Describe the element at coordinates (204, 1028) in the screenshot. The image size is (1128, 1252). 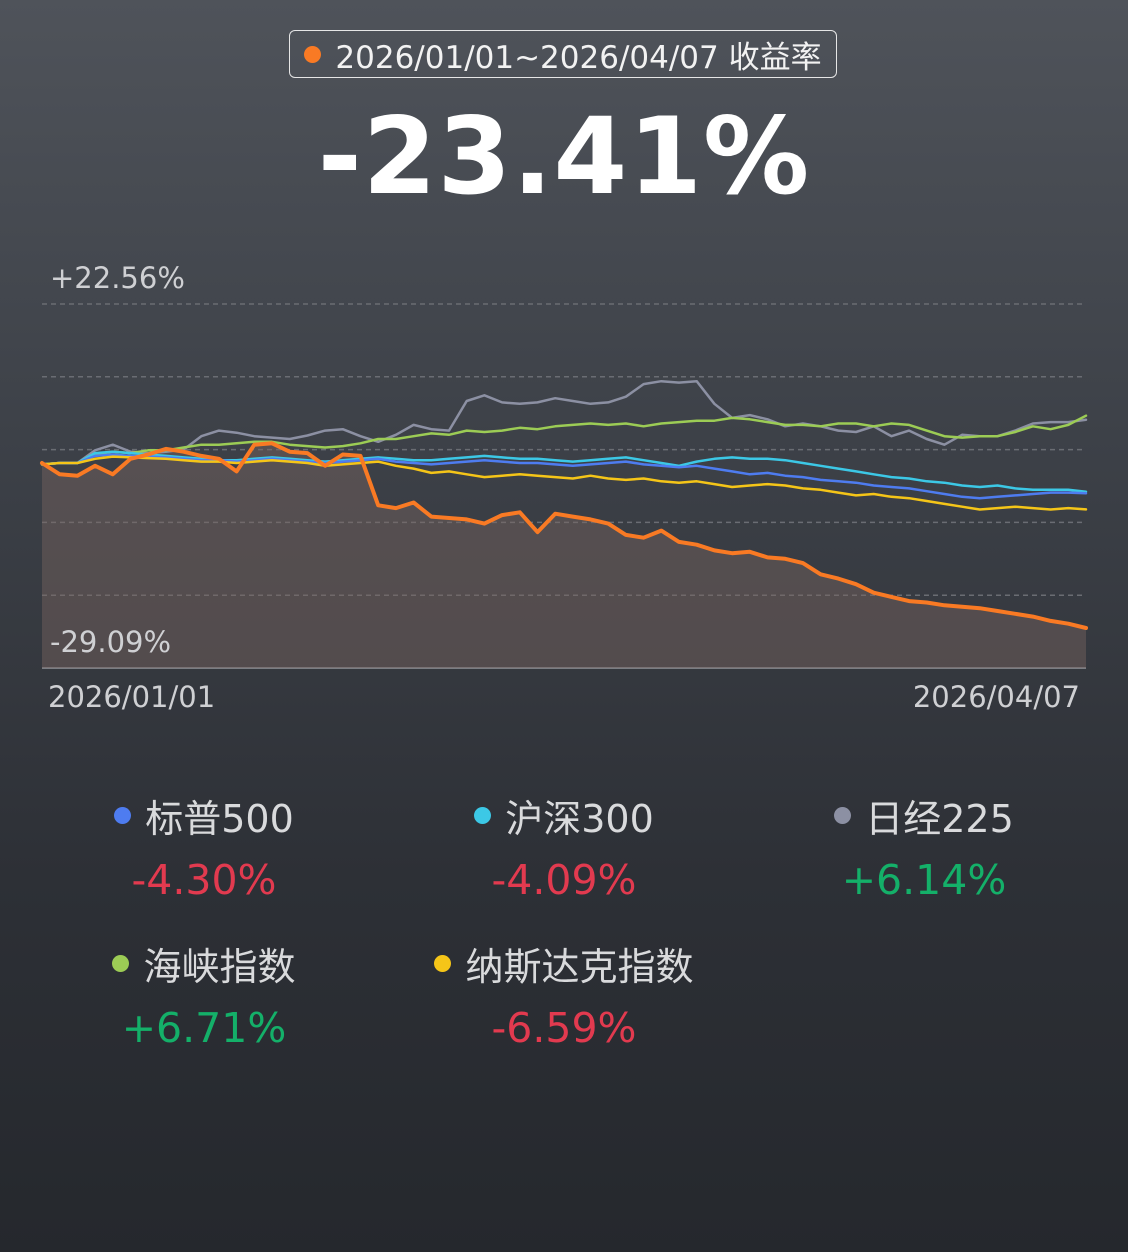
I see `legend-value: +6.71%` at that location.